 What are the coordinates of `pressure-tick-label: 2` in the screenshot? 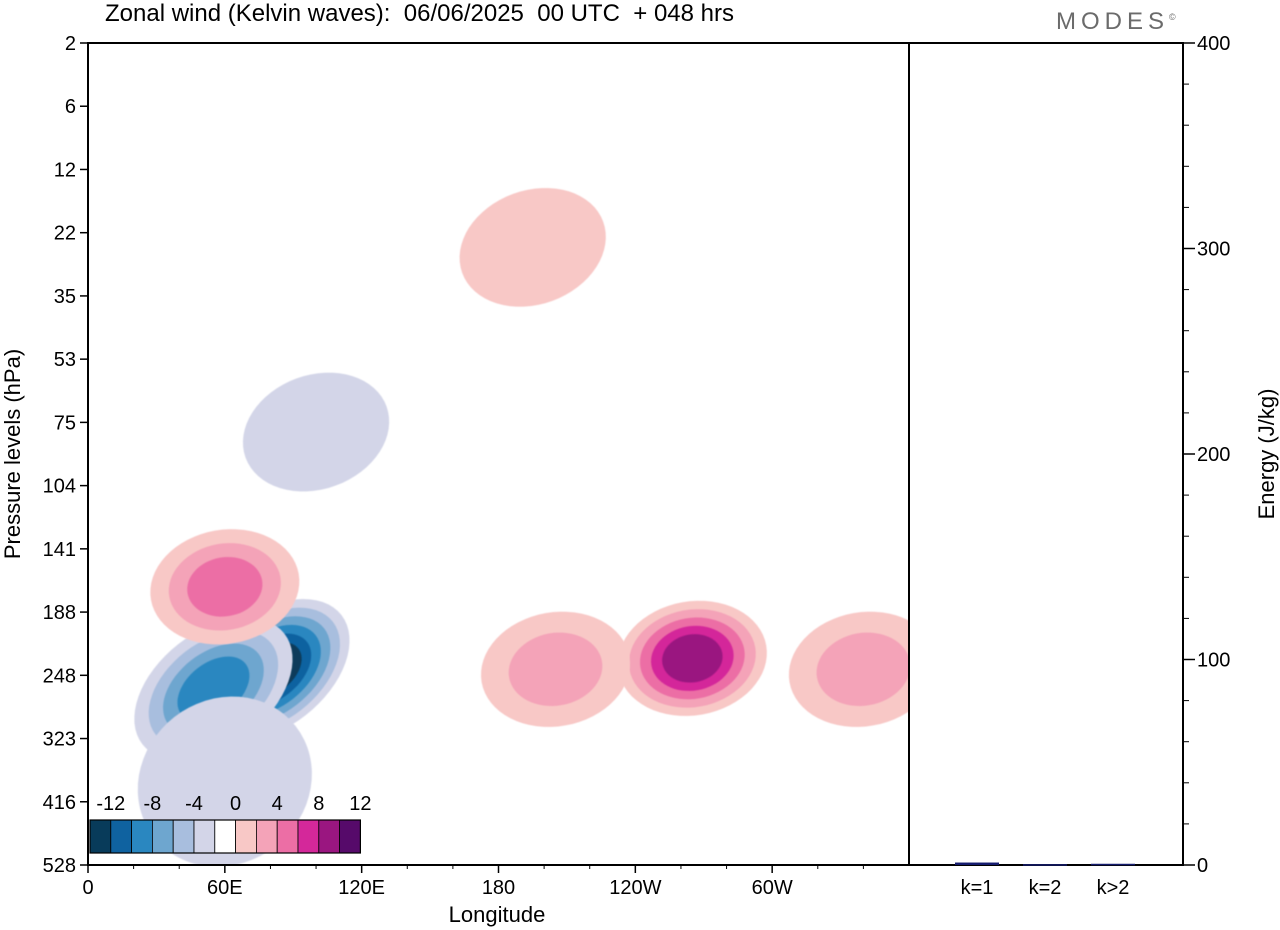 It's located at (70, 44).